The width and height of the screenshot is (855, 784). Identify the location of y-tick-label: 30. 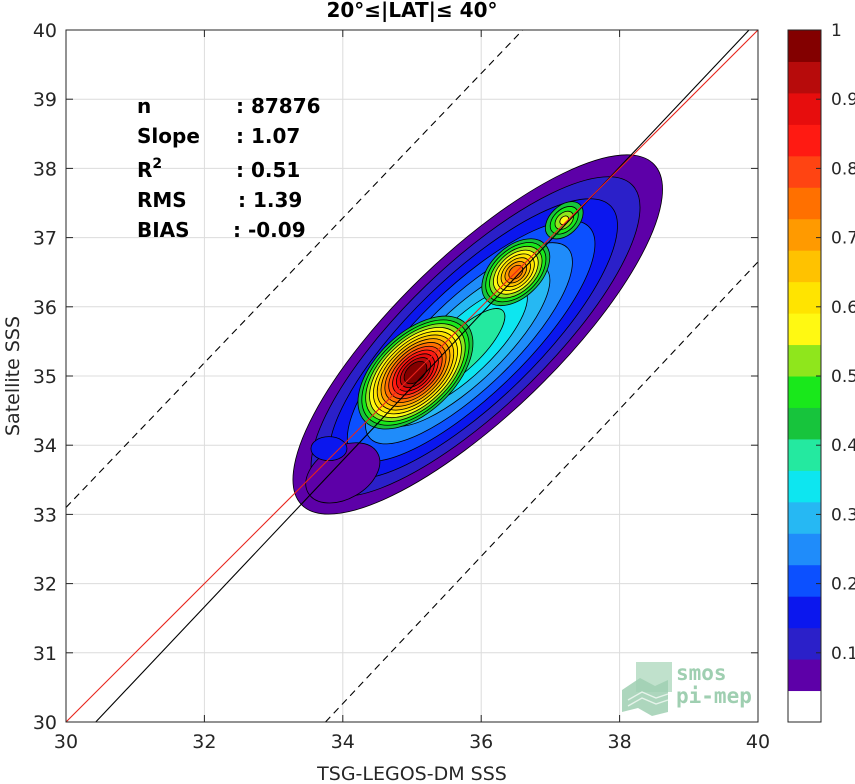
(45, 723).